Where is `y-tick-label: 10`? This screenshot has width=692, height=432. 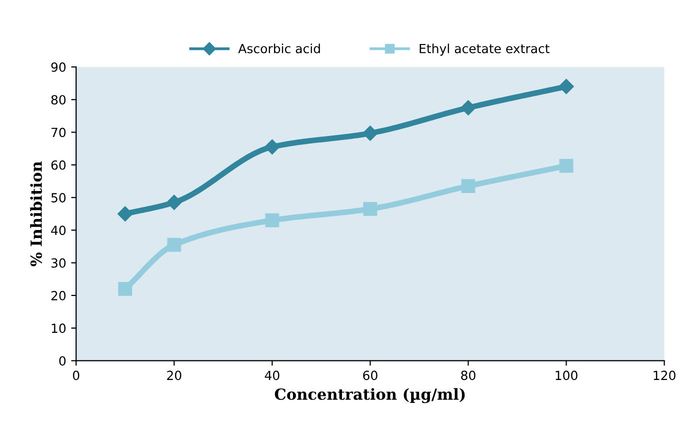
y-tick-label: 10 is located at coordinates (59, 329).